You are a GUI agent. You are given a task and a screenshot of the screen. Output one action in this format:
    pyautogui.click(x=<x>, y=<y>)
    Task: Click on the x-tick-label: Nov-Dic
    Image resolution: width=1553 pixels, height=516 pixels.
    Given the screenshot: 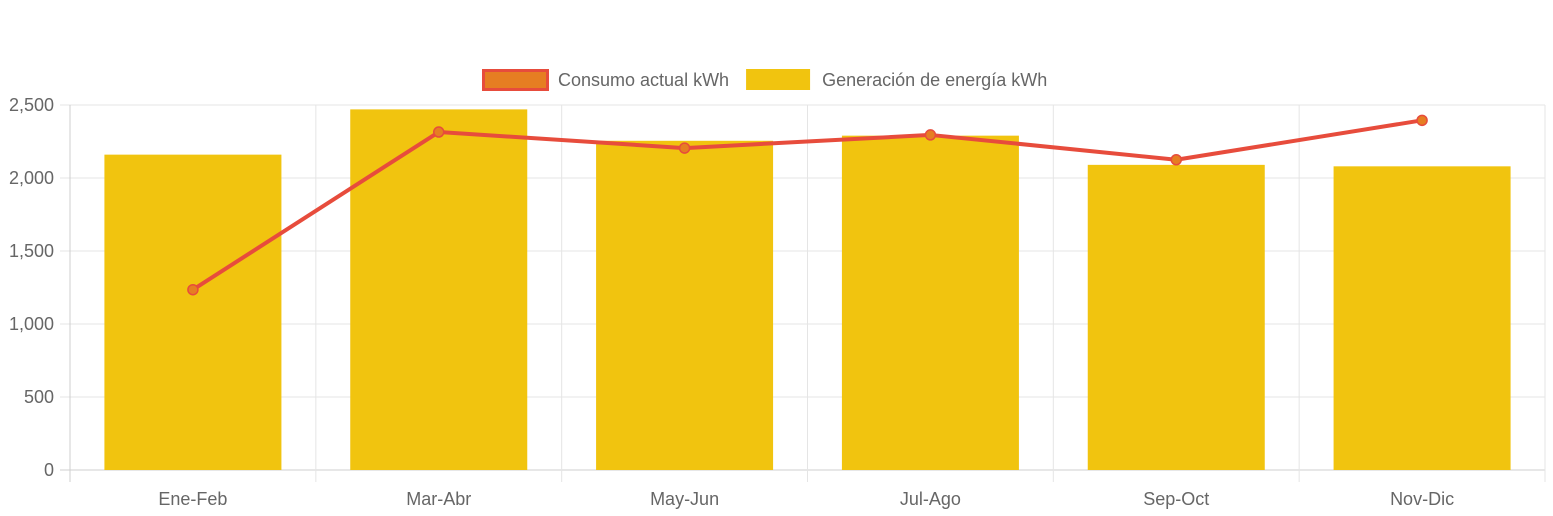 What is the action you would take?
    pyautogui.click(x=1422, y=499)
    